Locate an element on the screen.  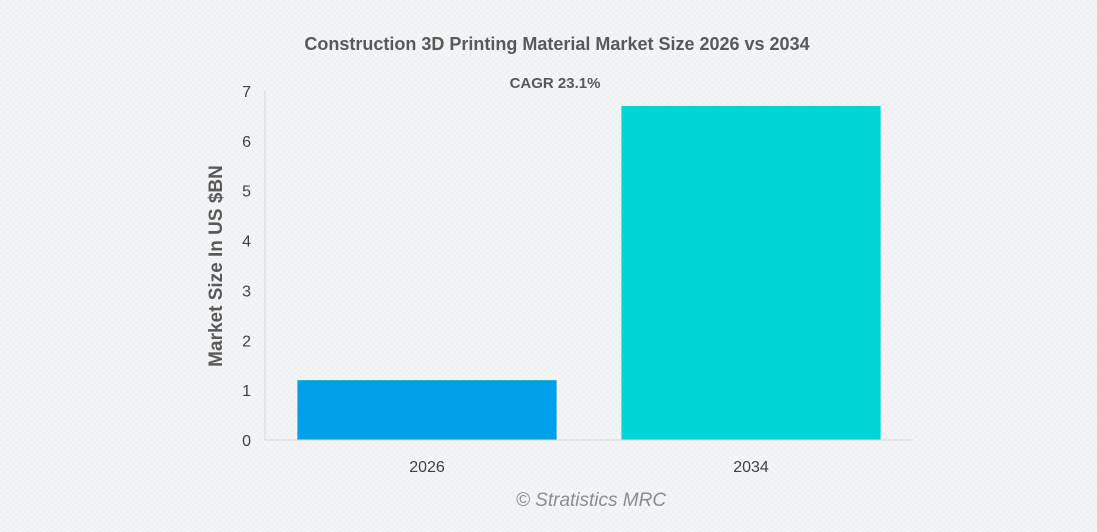
watermark: © Stratistics MRC is located at coordinates (591, 500).